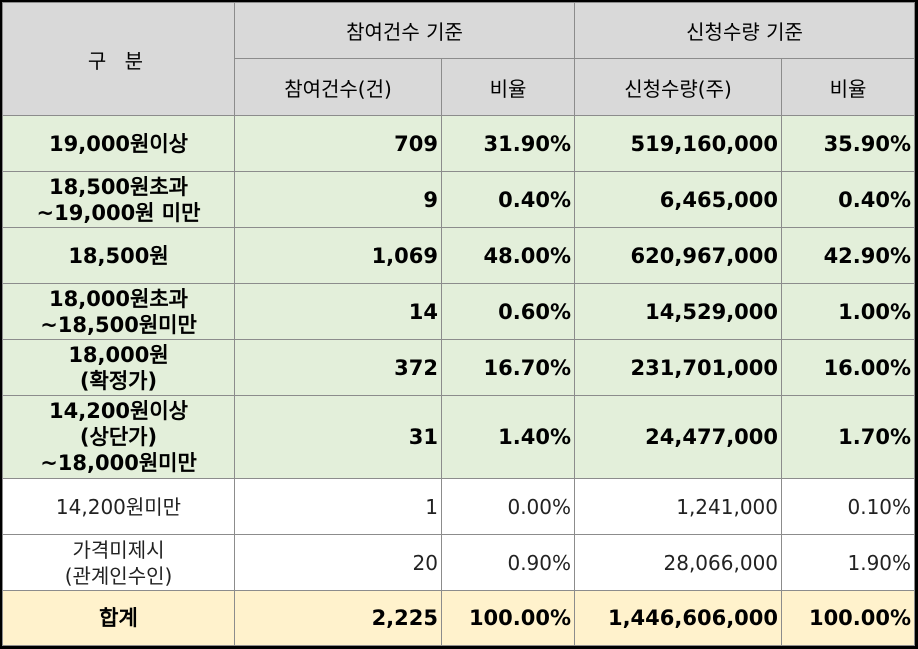  What do you see at coordinates (678, 255) in the screenshot?
I see `cell-quantity: 620,967,000` at bounding box center [678, 255].